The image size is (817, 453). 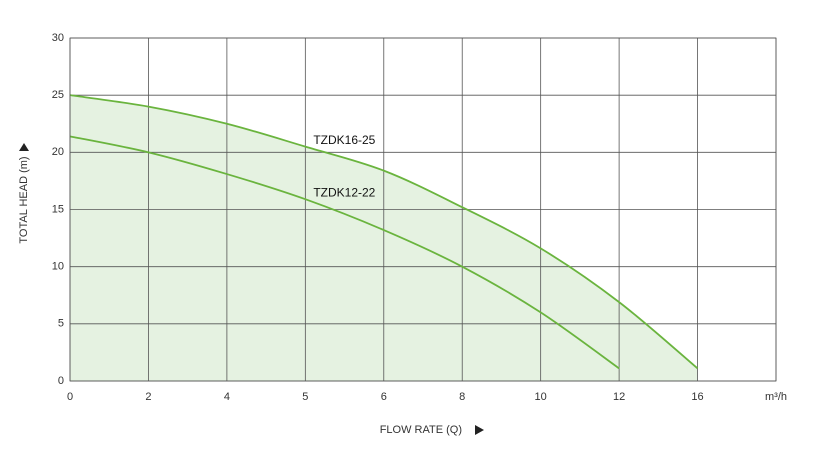 What do you see at coordinates (479, 430) in the screenshot?
I see `x-axis-arrow` at bounding box center [479, 430].